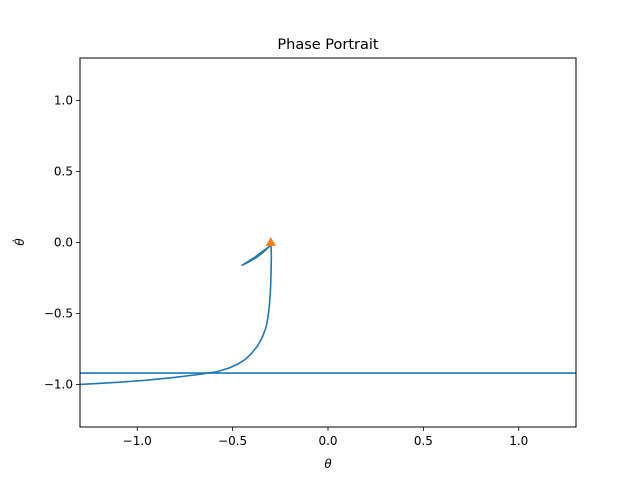 Image resolution: width=640 pixels, height=480 pixels. Describe the element at coordinates (327, 441) in the screenshot. I see `x-tick-label: 0.0` at that location.